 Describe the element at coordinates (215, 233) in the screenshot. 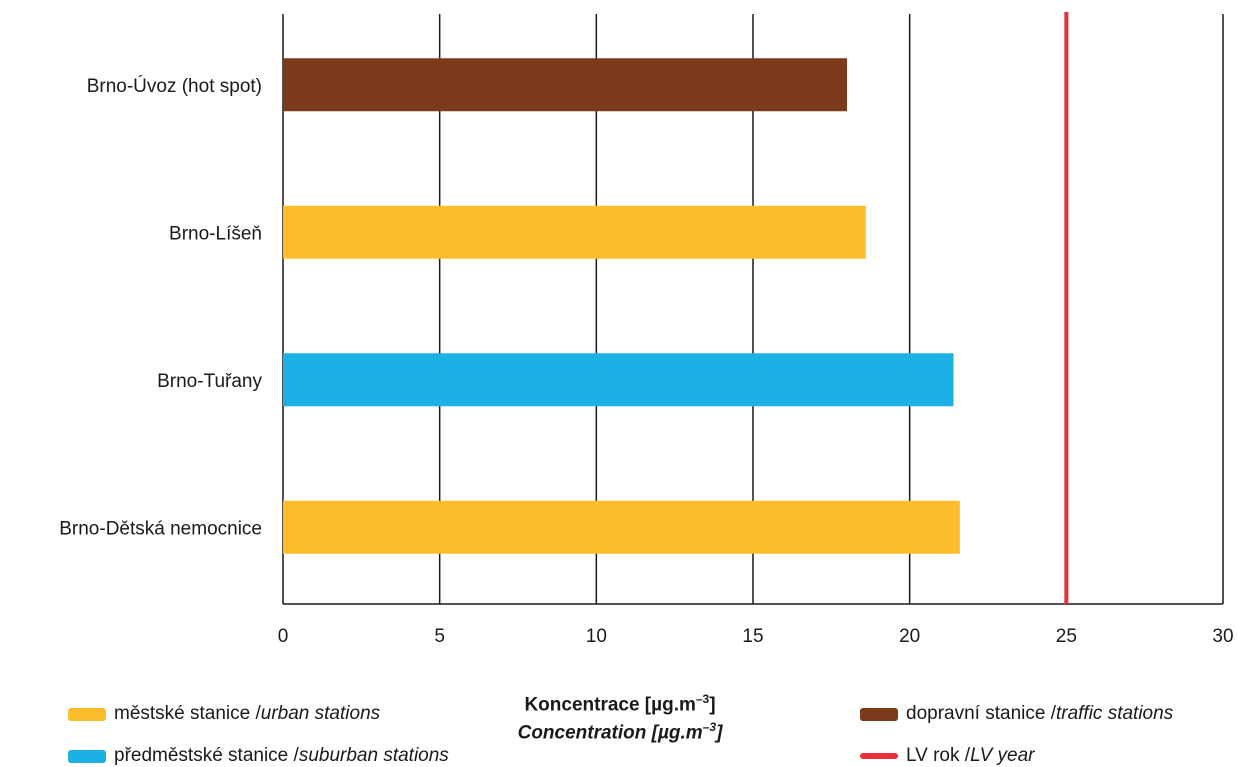

I see `category-label-1: Brno-Líšeň` at that location.